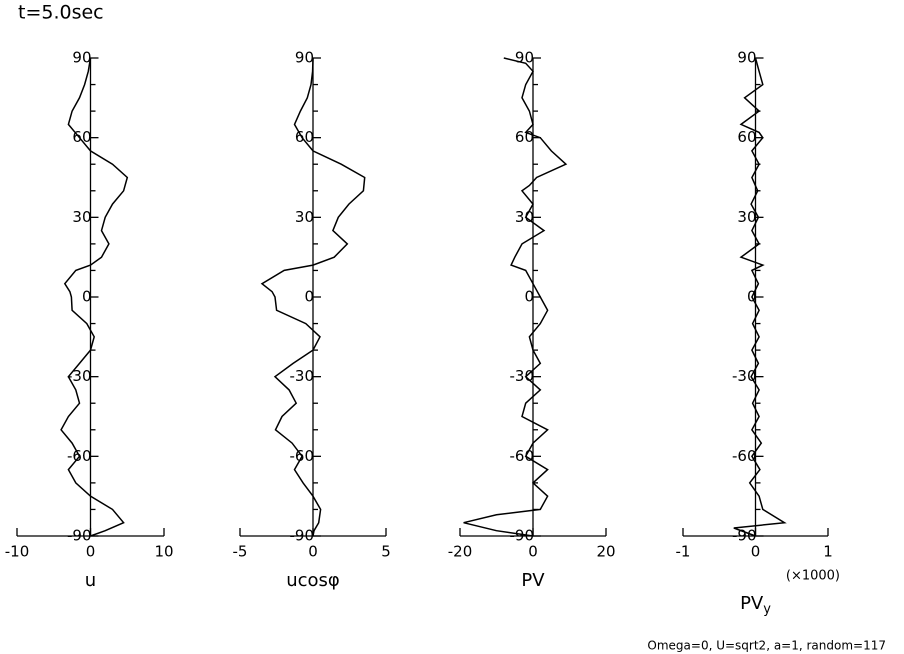 This screenshot has height=654, width=904. Describe the element at coordinates (767, 609) in the screenshot. I see `x-axis-label-sub: y` at that location.